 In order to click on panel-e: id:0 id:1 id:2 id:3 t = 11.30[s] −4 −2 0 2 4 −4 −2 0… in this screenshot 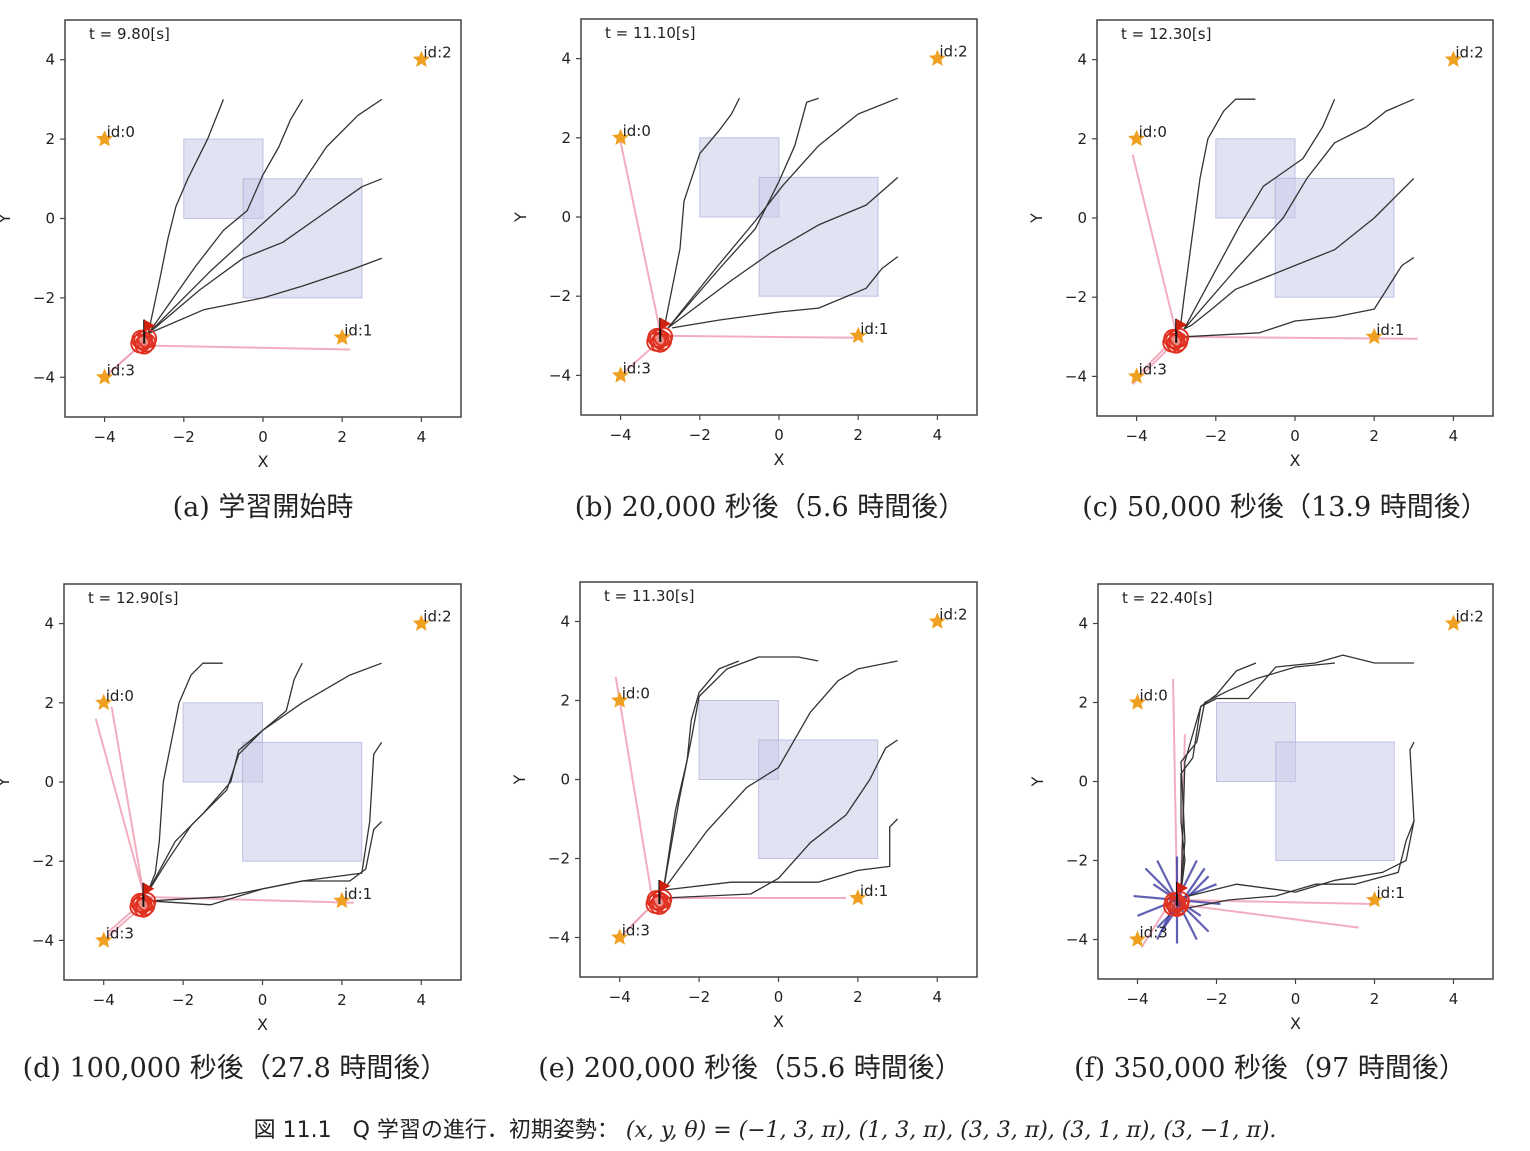, I will do `click(744, 806)`.